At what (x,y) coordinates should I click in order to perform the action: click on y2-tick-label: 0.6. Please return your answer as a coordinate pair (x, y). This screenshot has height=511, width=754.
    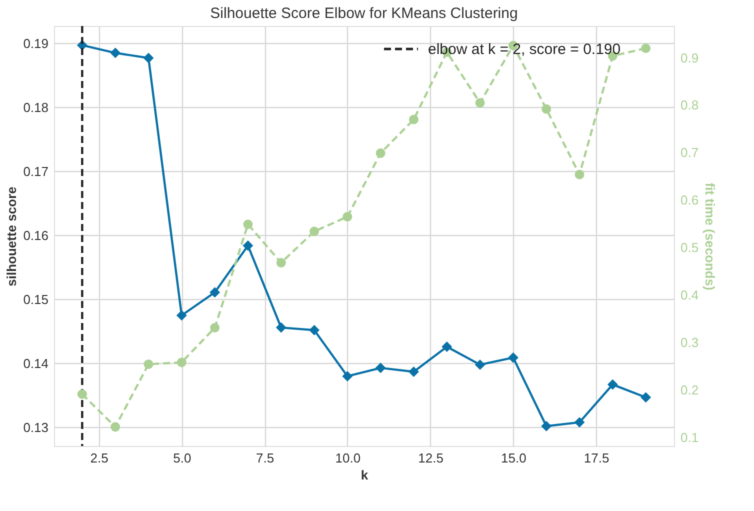
    Looking at the image, I should click on (689, 200).